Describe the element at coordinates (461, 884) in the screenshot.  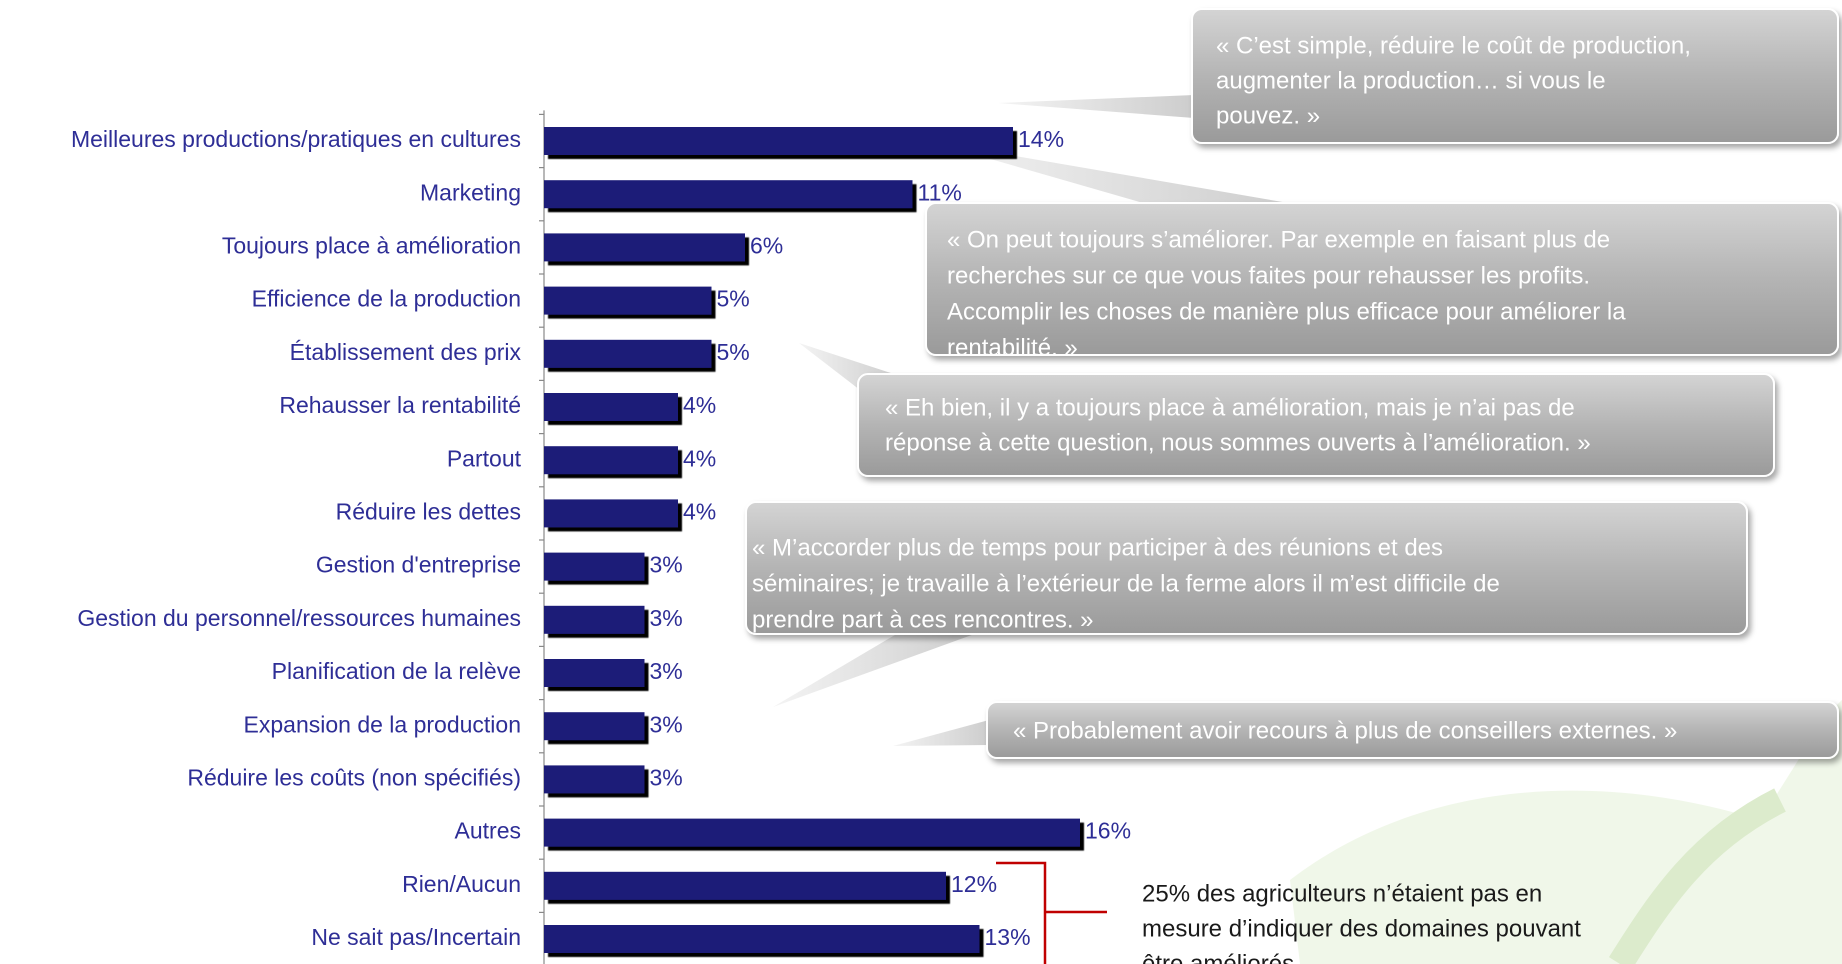
I see `category-label: Rien/Aucun` at that location.